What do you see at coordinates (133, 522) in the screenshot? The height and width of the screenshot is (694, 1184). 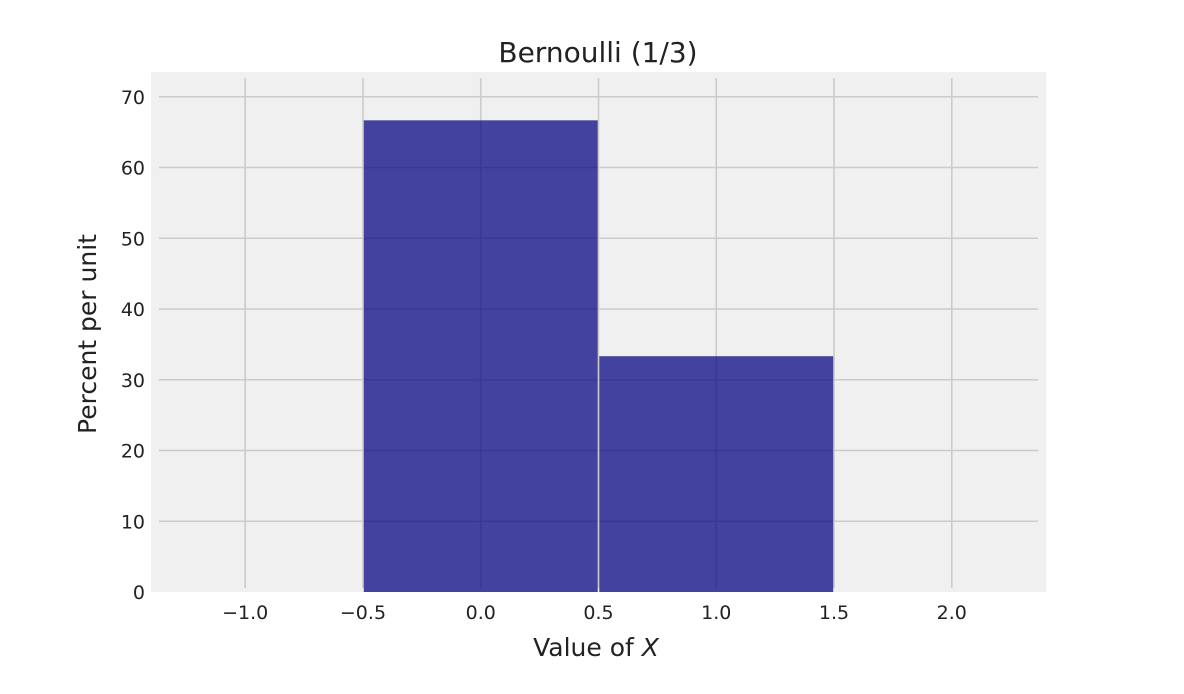 I see `y-tick-label: 10` at bounding box center [133, 522].